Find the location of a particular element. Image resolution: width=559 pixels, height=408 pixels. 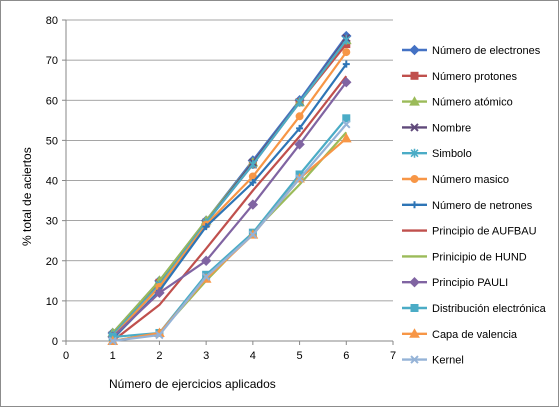

legend-item: Número masico is located at coordinates (455, 180).